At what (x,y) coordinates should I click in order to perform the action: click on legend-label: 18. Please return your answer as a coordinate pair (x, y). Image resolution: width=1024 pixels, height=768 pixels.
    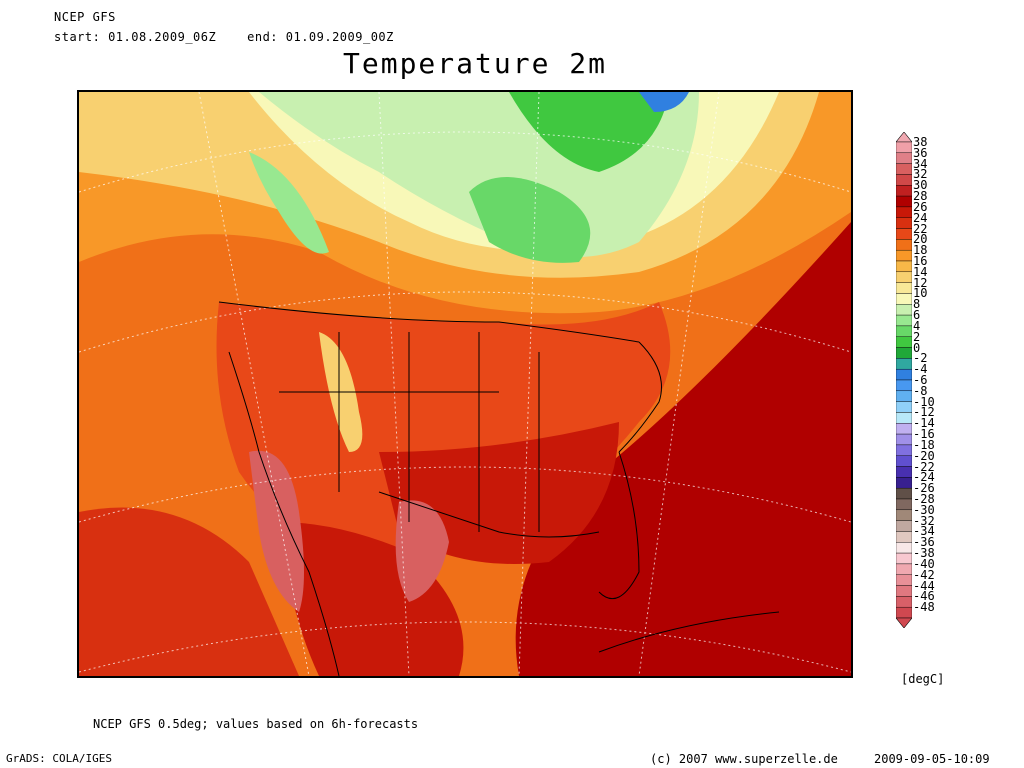
    Looking at the image, I should click on (920, 250).